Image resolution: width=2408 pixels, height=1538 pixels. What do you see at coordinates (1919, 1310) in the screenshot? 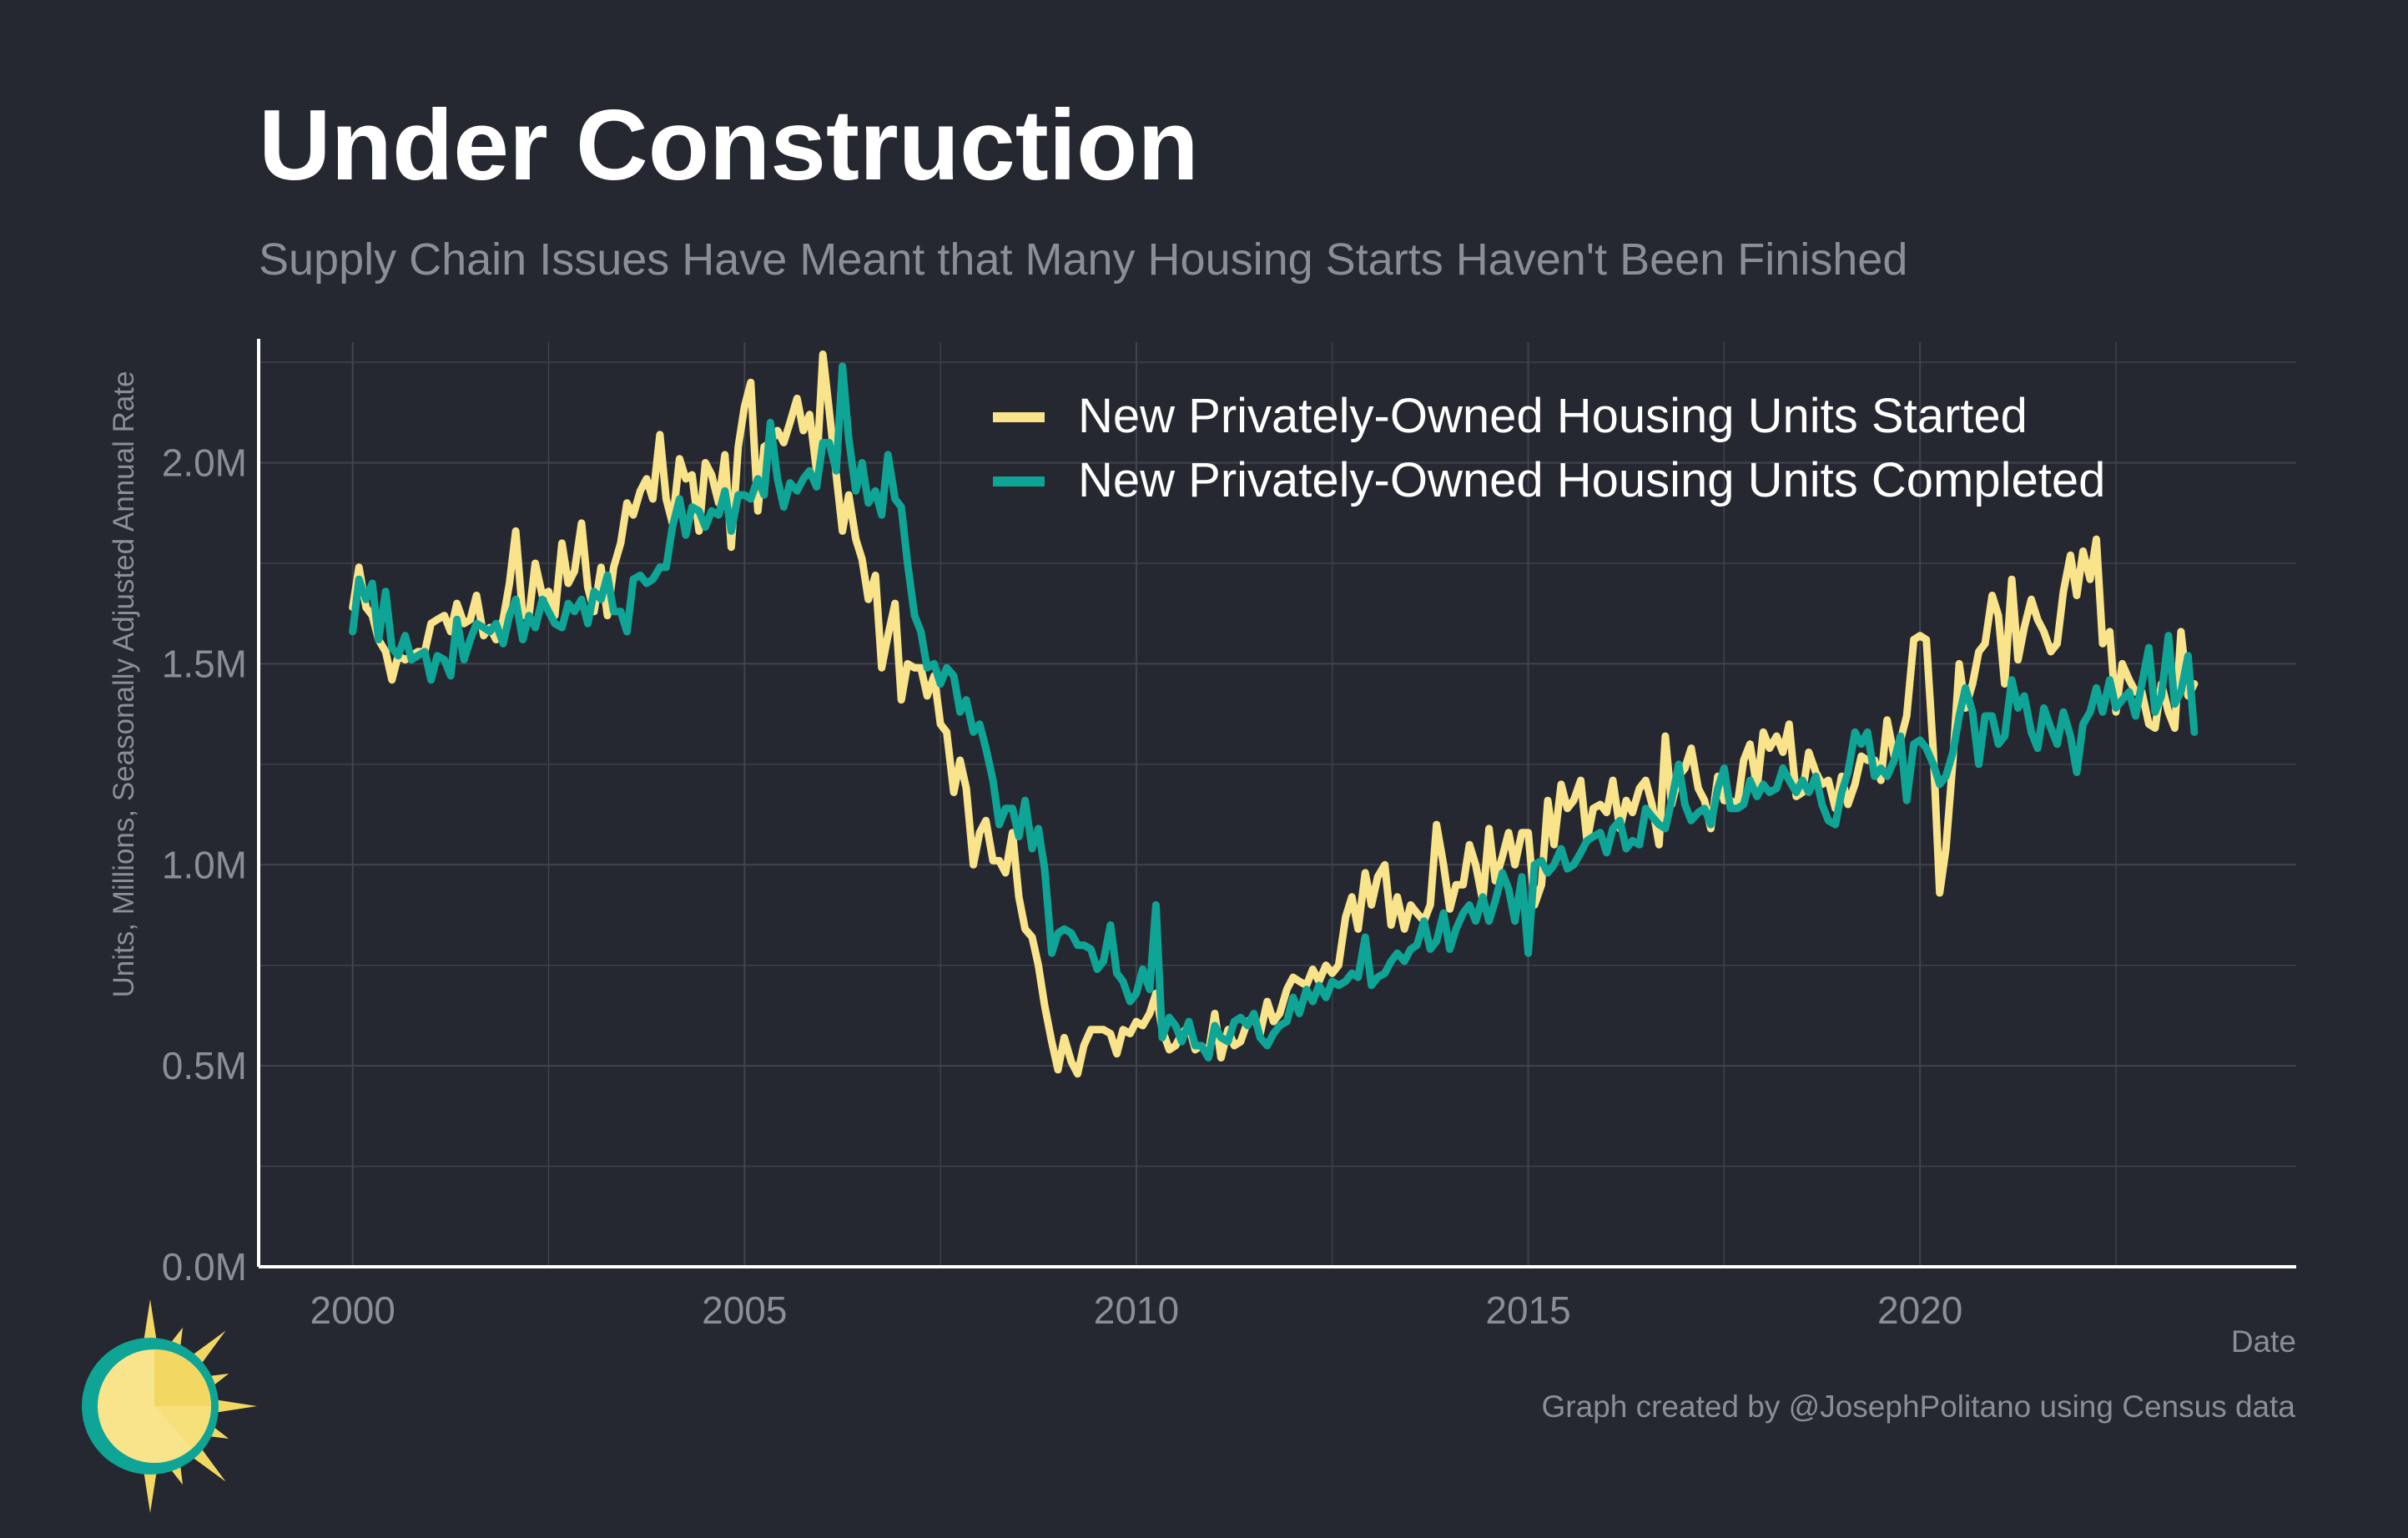
I see `x-tick-label: 2020` at bounding box center [1919, 1310].